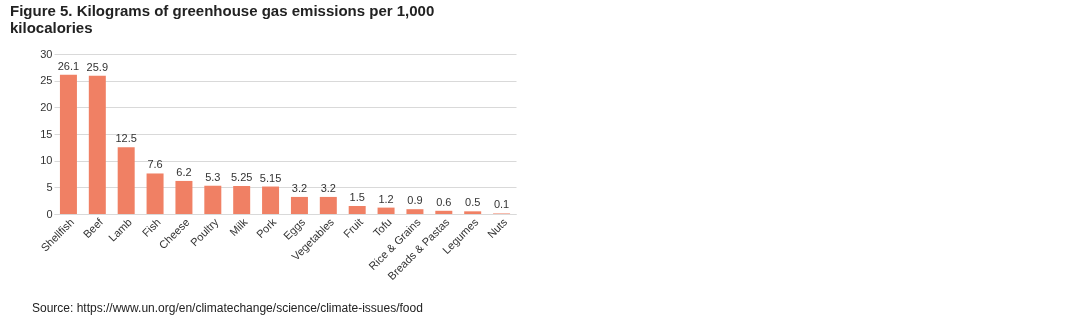 This screenshot has width=1065, height=326. Describe the element at coordinates (444, 201) in the screenshot. I see `data-label: 0.6` at that location.